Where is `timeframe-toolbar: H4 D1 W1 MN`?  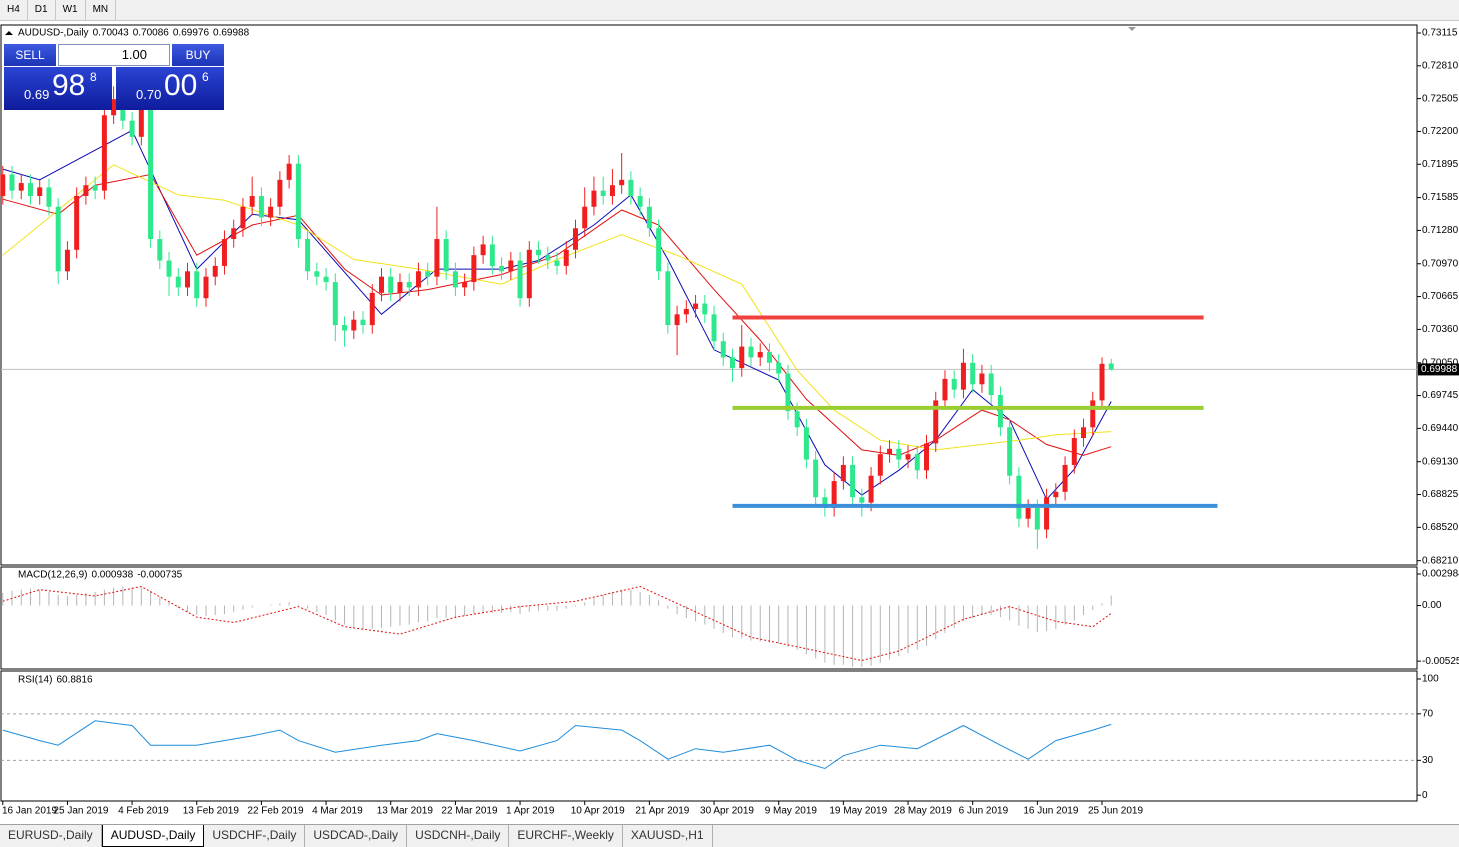
timeframe-toolbar: H4 D1 W1 MN is located at coordinates (729, 10).